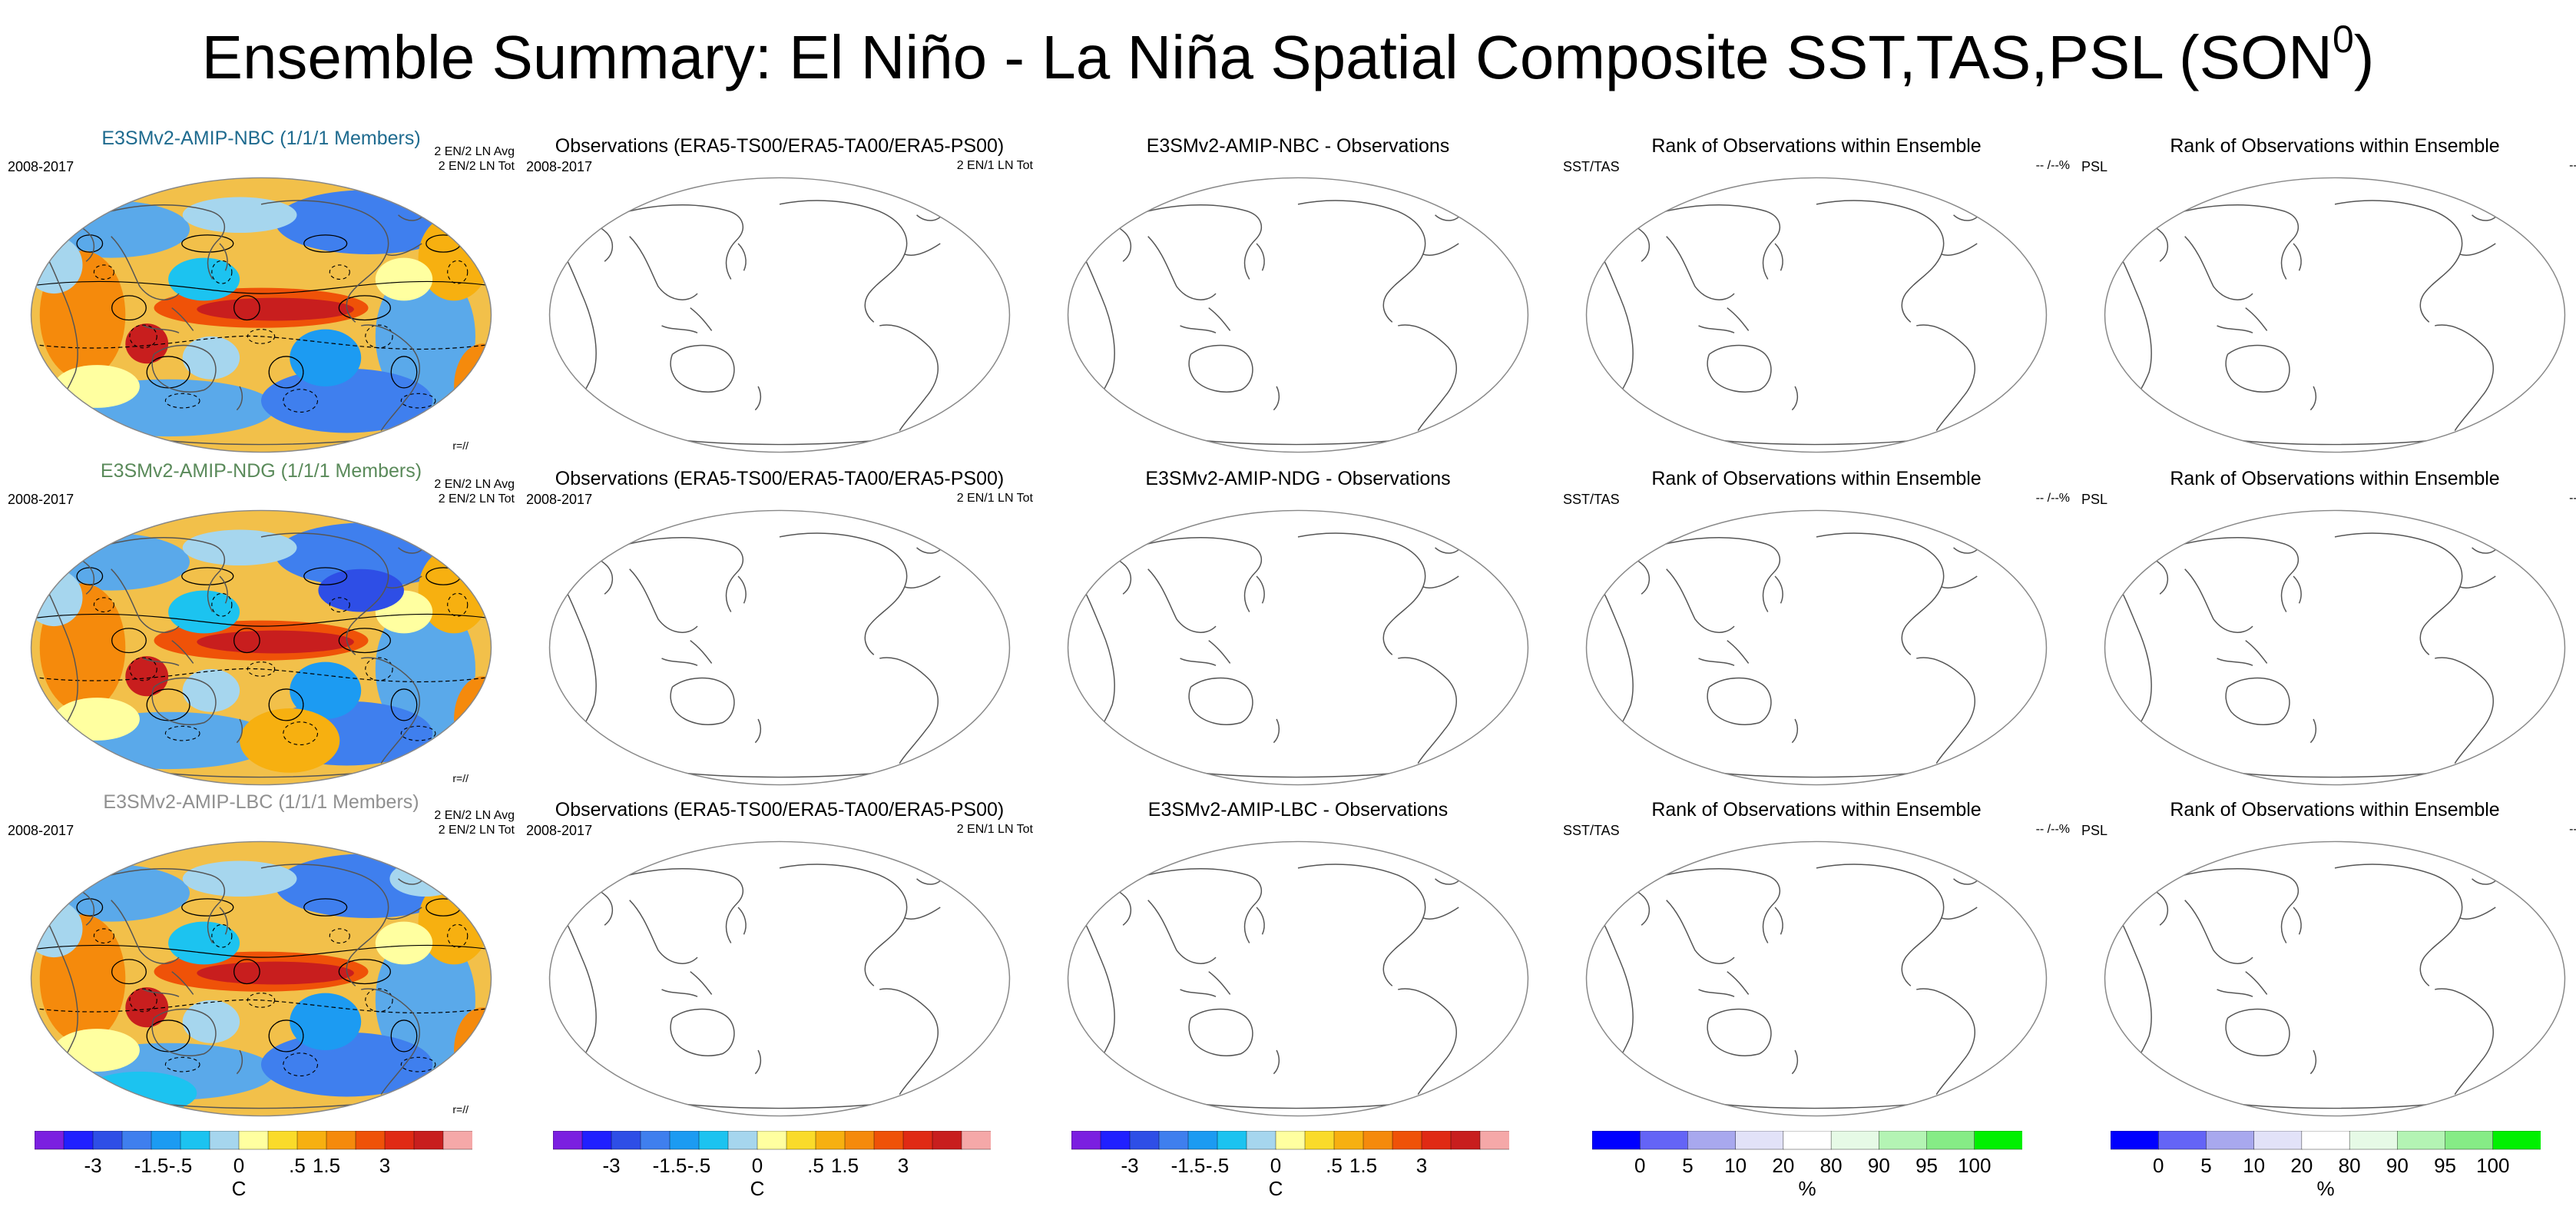  What do you see at coordinates (2326, 1140) in the screenshot?
I see `colorbar-swatches` at bounding box center [2326, 1140].